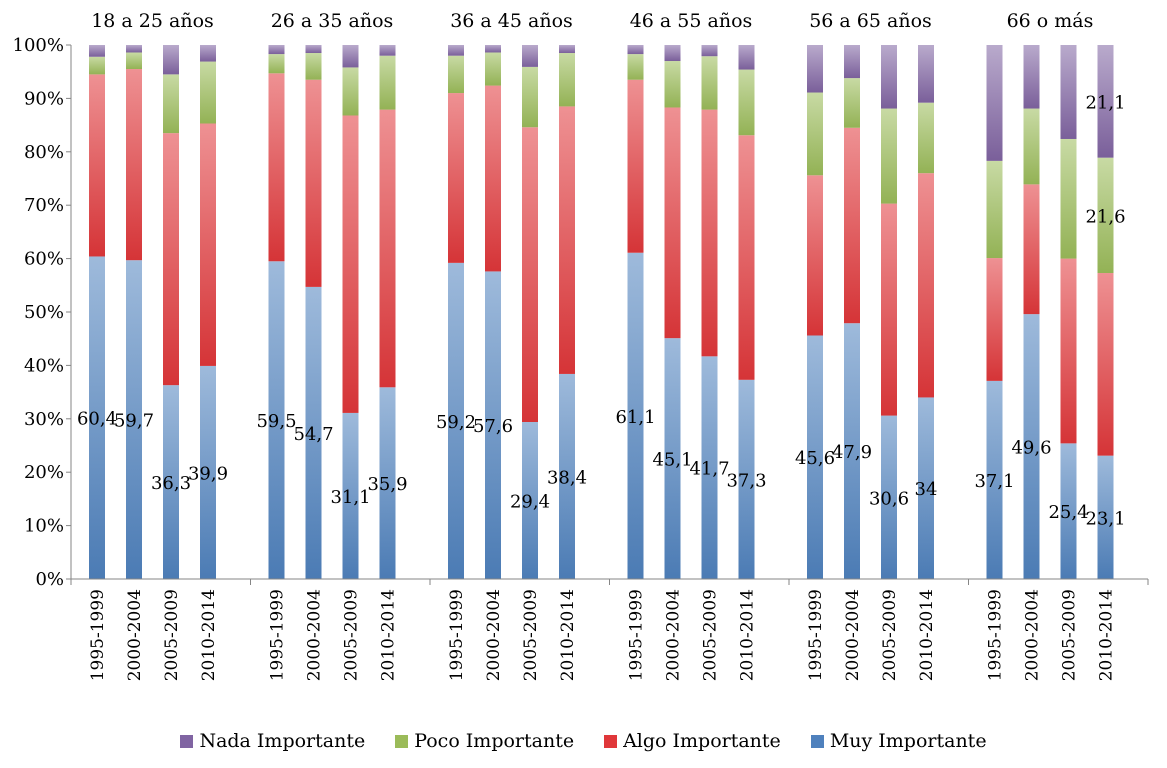  Describe the element at coordinates (890, 635) in the screenshot. I see `x-tick-label-56-a-65-a-os-2005-2009: 2005-2009` at that location.